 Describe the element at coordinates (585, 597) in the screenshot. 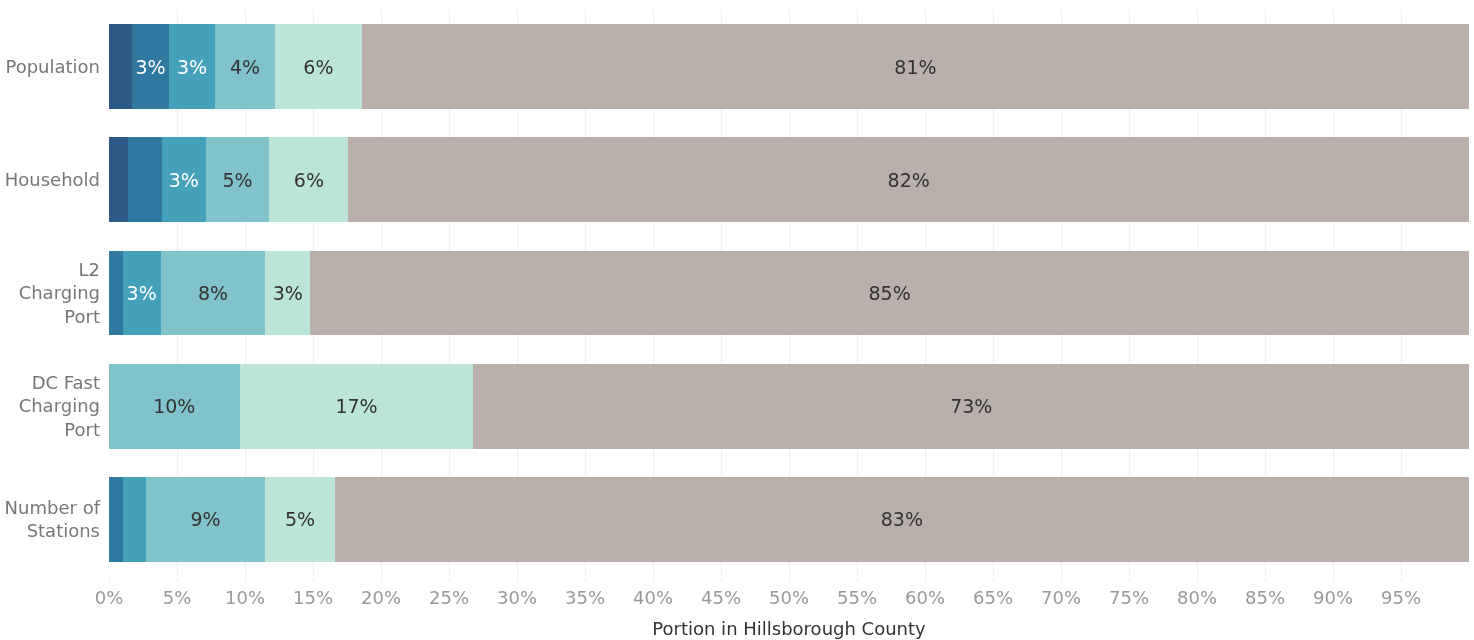

I see `x-tick-label: 35%` at that location.